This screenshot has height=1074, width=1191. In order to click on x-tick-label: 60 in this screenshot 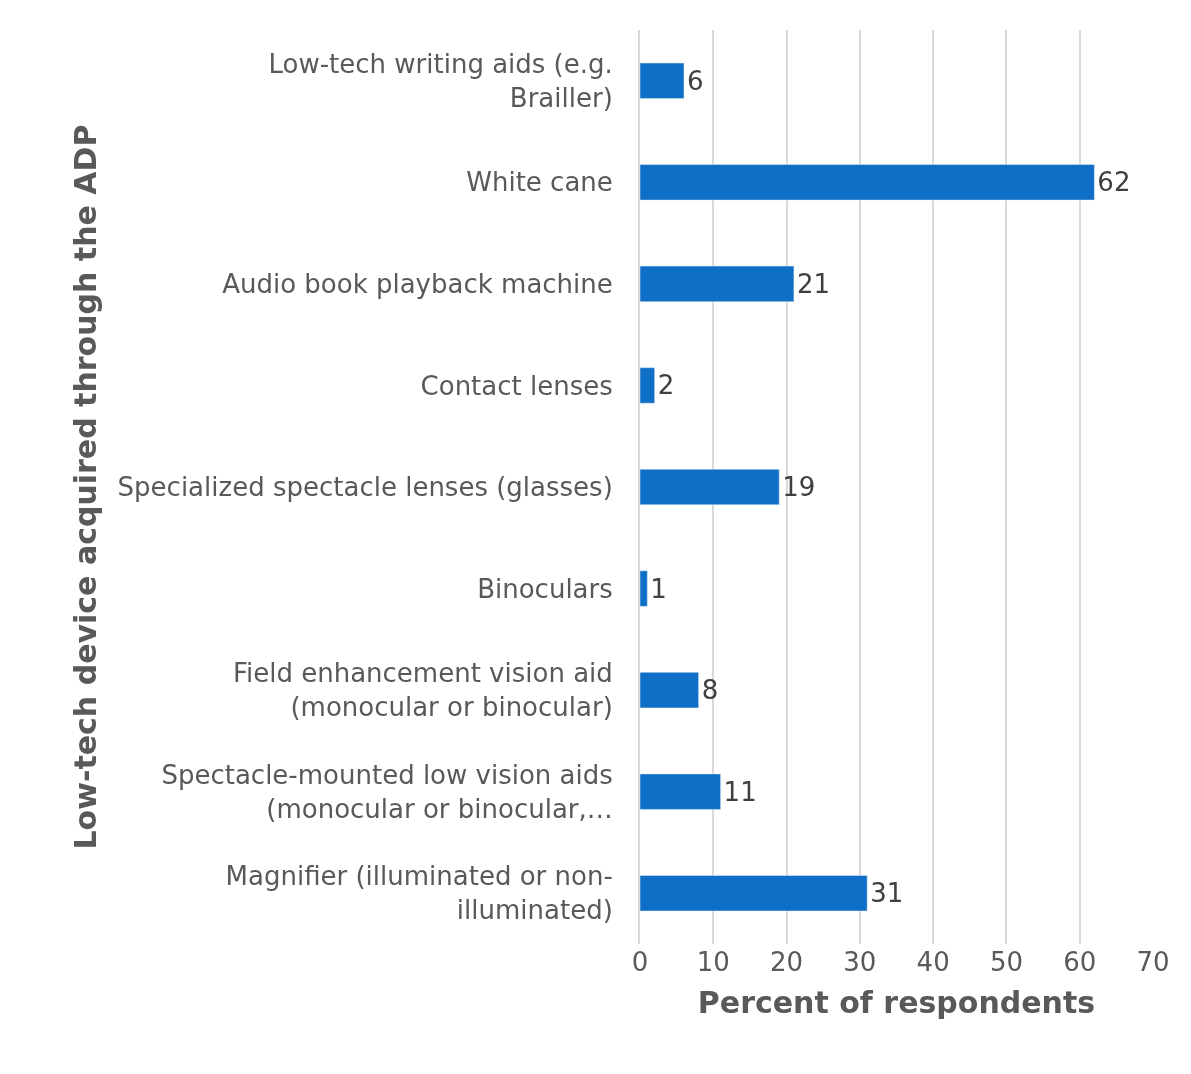, I will do `click(1080, 962)`.